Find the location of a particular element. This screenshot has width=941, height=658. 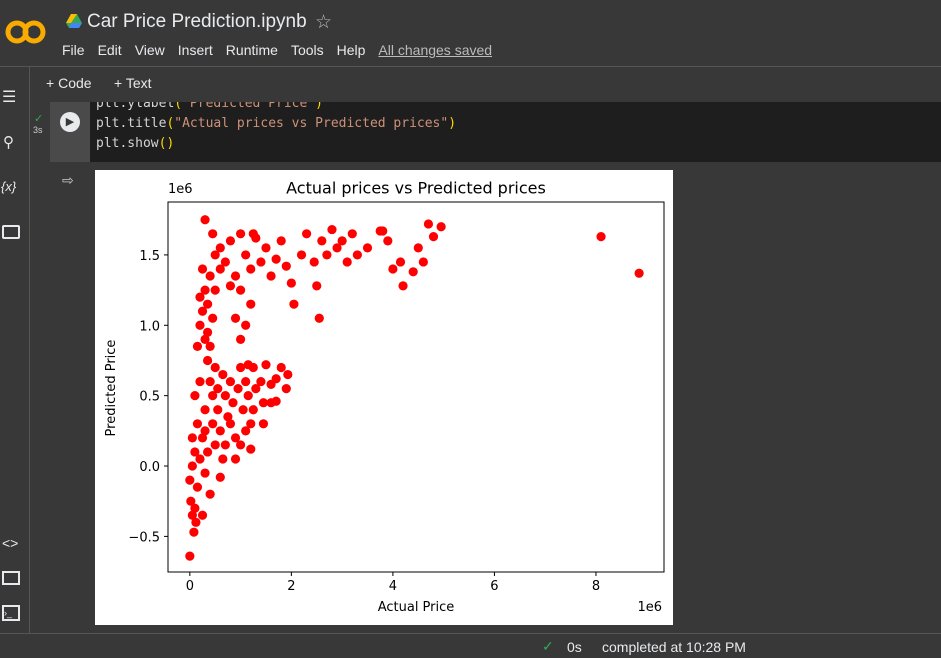

run-gutter is located at coordinates (70, 132).